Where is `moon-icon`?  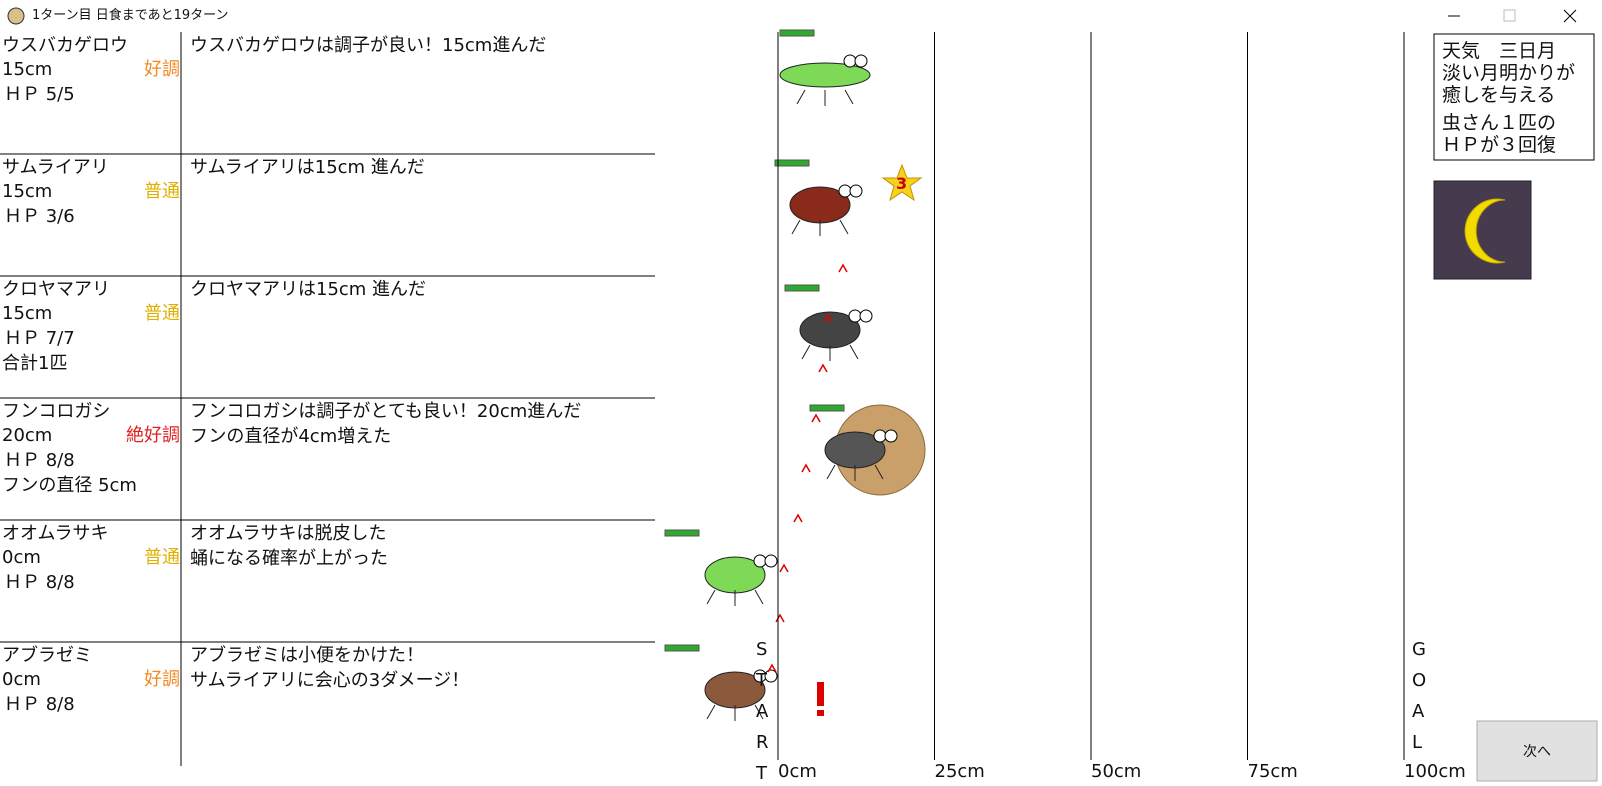 moon-icon is located at coordinates (1482, 230).